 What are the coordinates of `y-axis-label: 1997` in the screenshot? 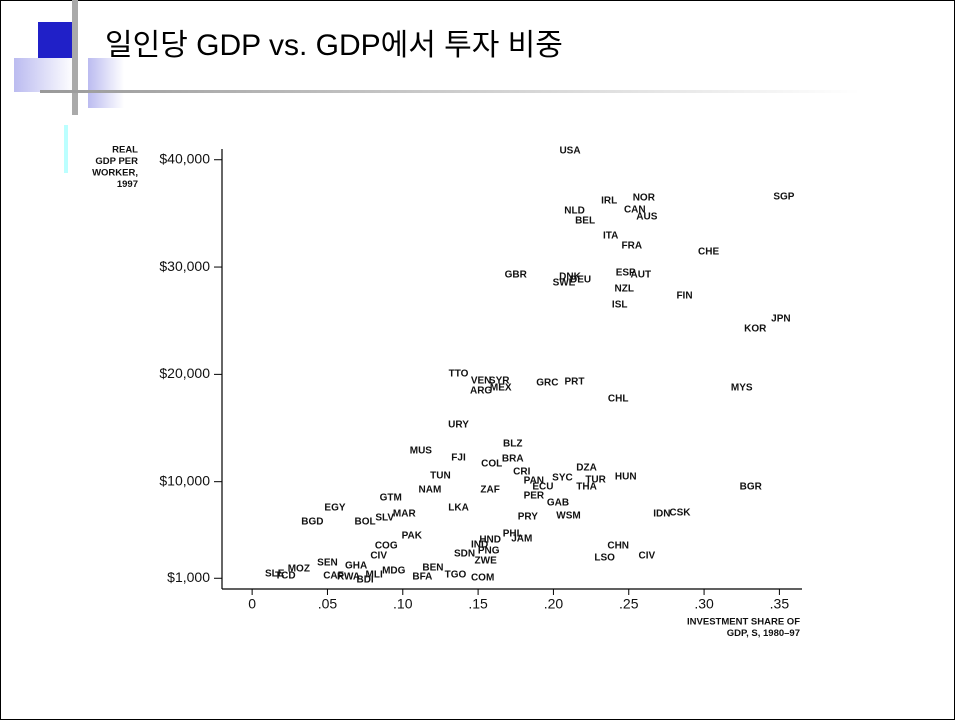 It's located at (127, 184).